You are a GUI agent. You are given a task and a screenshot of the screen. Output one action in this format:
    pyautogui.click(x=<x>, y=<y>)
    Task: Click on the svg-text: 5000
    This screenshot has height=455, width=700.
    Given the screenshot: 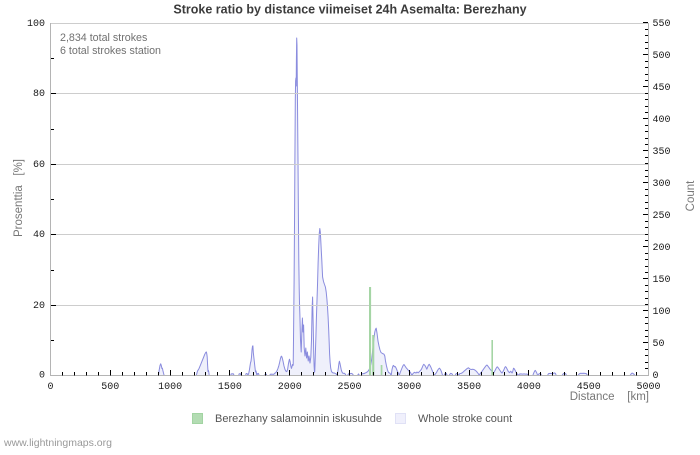 What is the action you would take?
    pyautogui.click(x=648, y=387)
    